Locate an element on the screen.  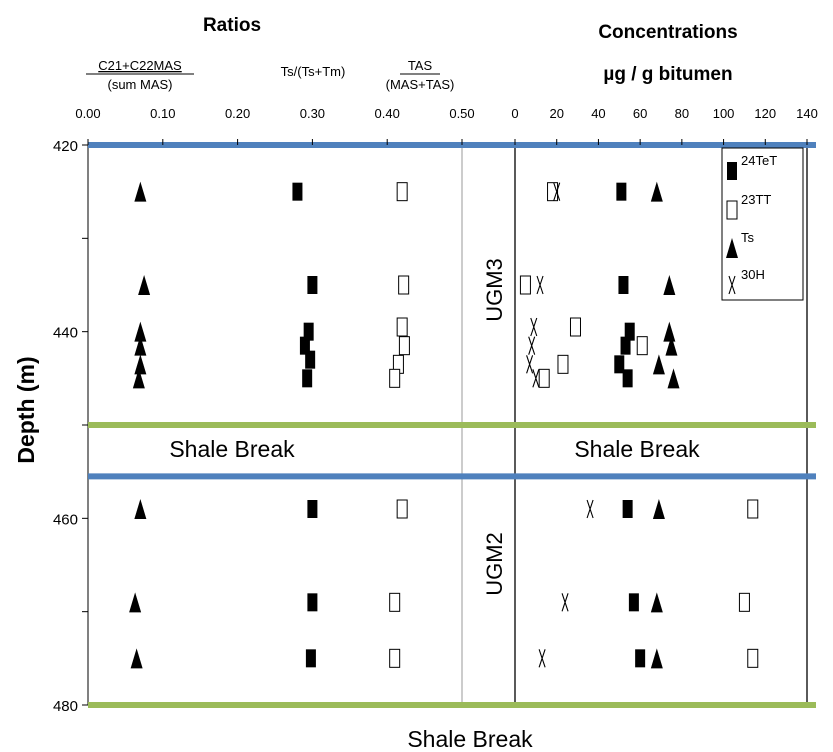
legend-label-ts: Ts is located at coordinates (748, 237).